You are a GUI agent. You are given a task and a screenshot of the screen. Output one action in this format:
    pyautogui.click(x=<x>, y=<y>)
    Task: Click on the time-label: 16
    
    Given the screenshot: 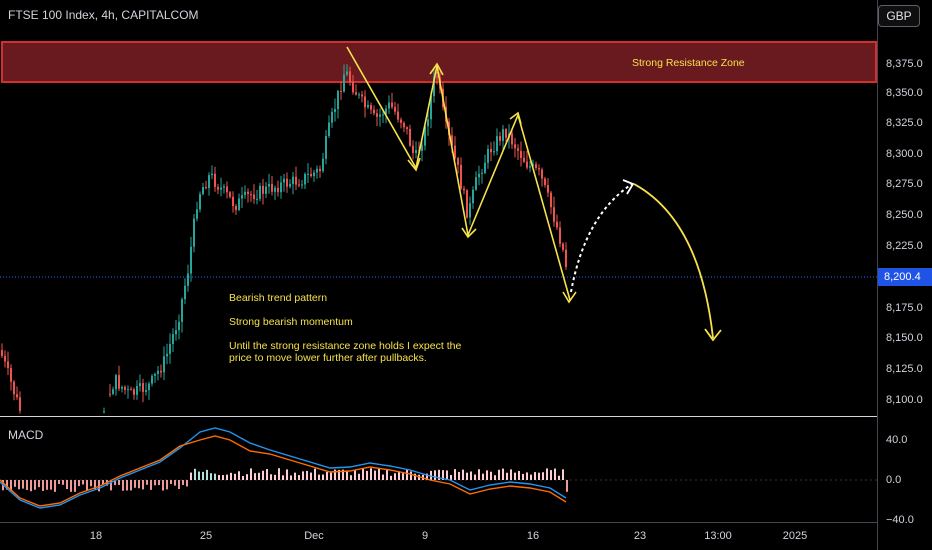 What is the action you would take?
    pyautogui.click(x=533, y=536)
    